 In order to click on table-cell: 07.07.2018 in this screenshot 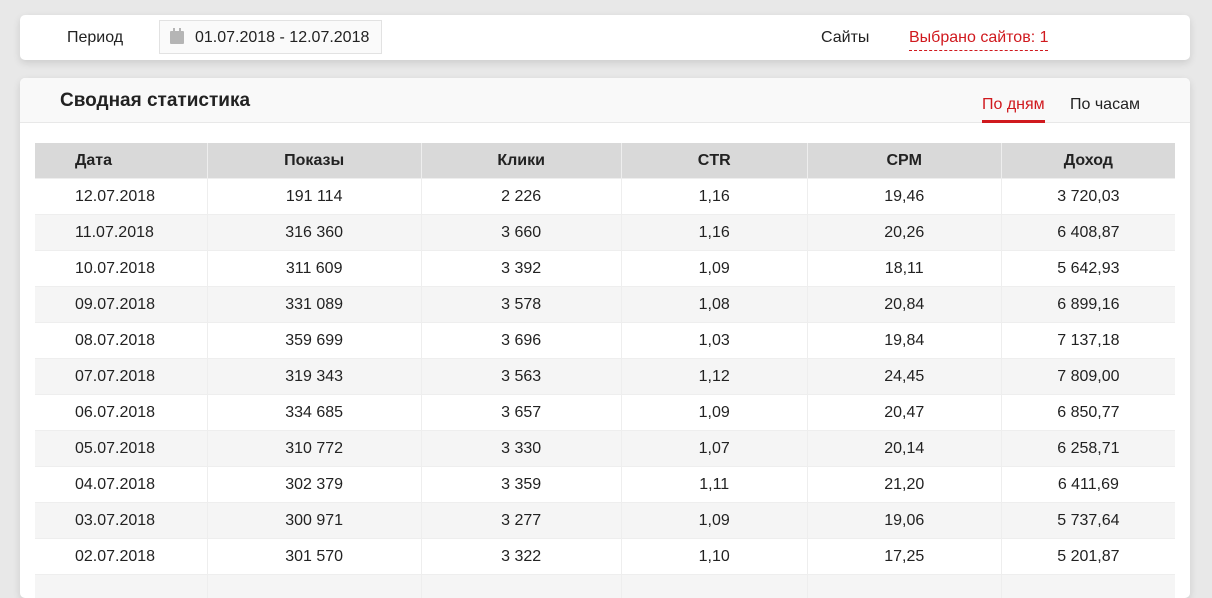, I will do `click(121, 377)`.